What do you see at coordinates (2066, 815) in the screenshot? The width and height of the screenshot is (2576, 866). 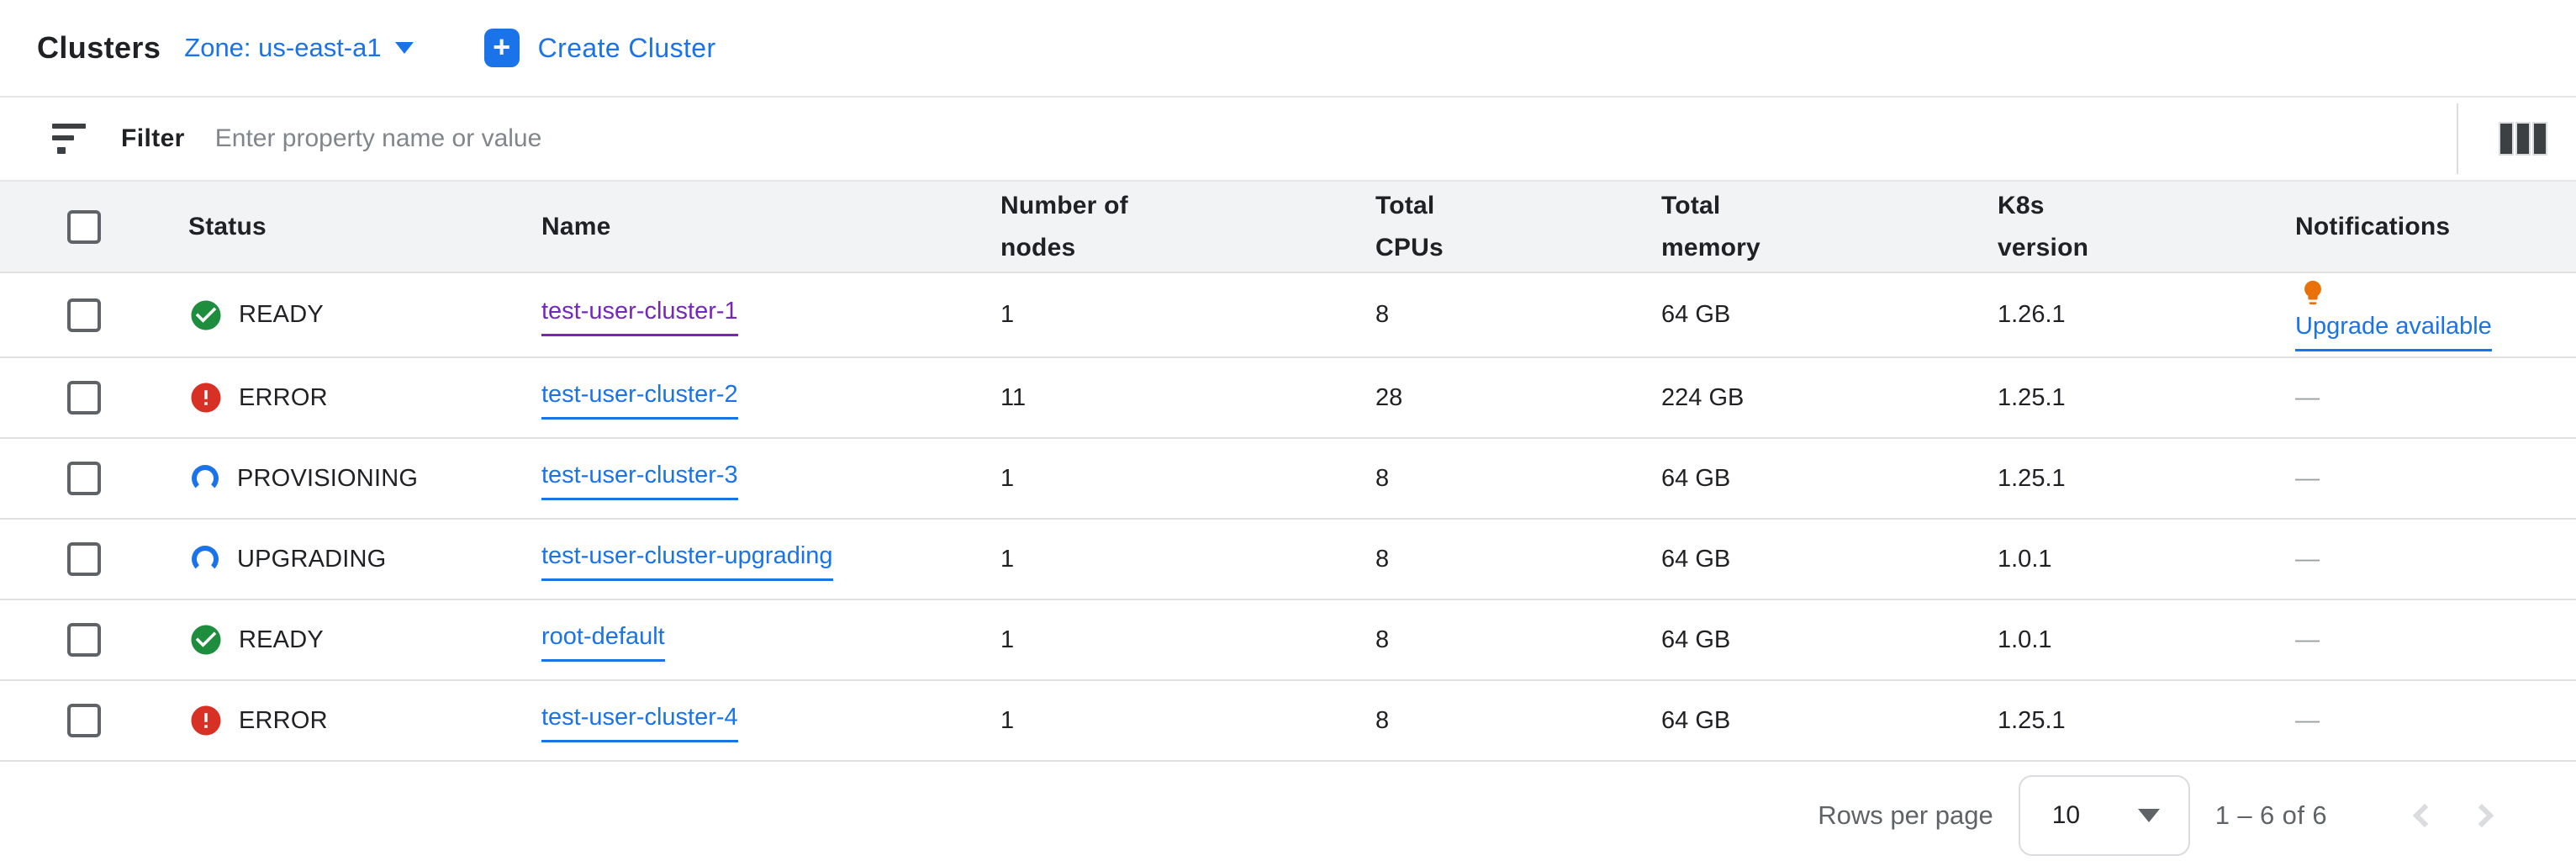 I see `rows-per-page-value: 10` at bounding box center [2066, 815].